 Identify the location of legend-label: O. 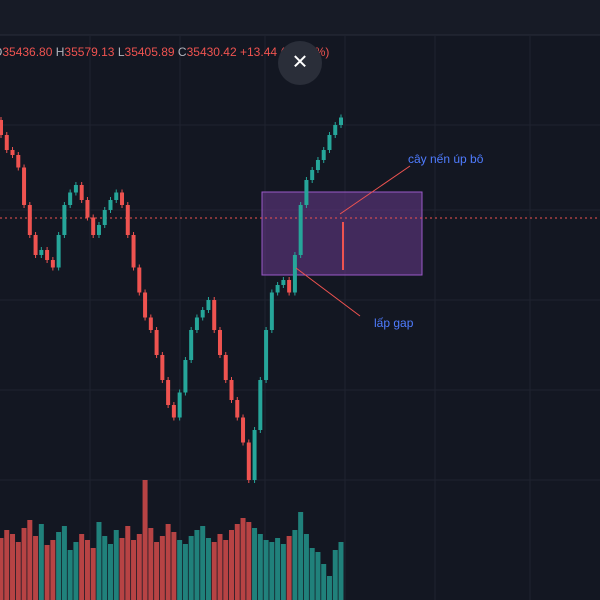
(1, 52).